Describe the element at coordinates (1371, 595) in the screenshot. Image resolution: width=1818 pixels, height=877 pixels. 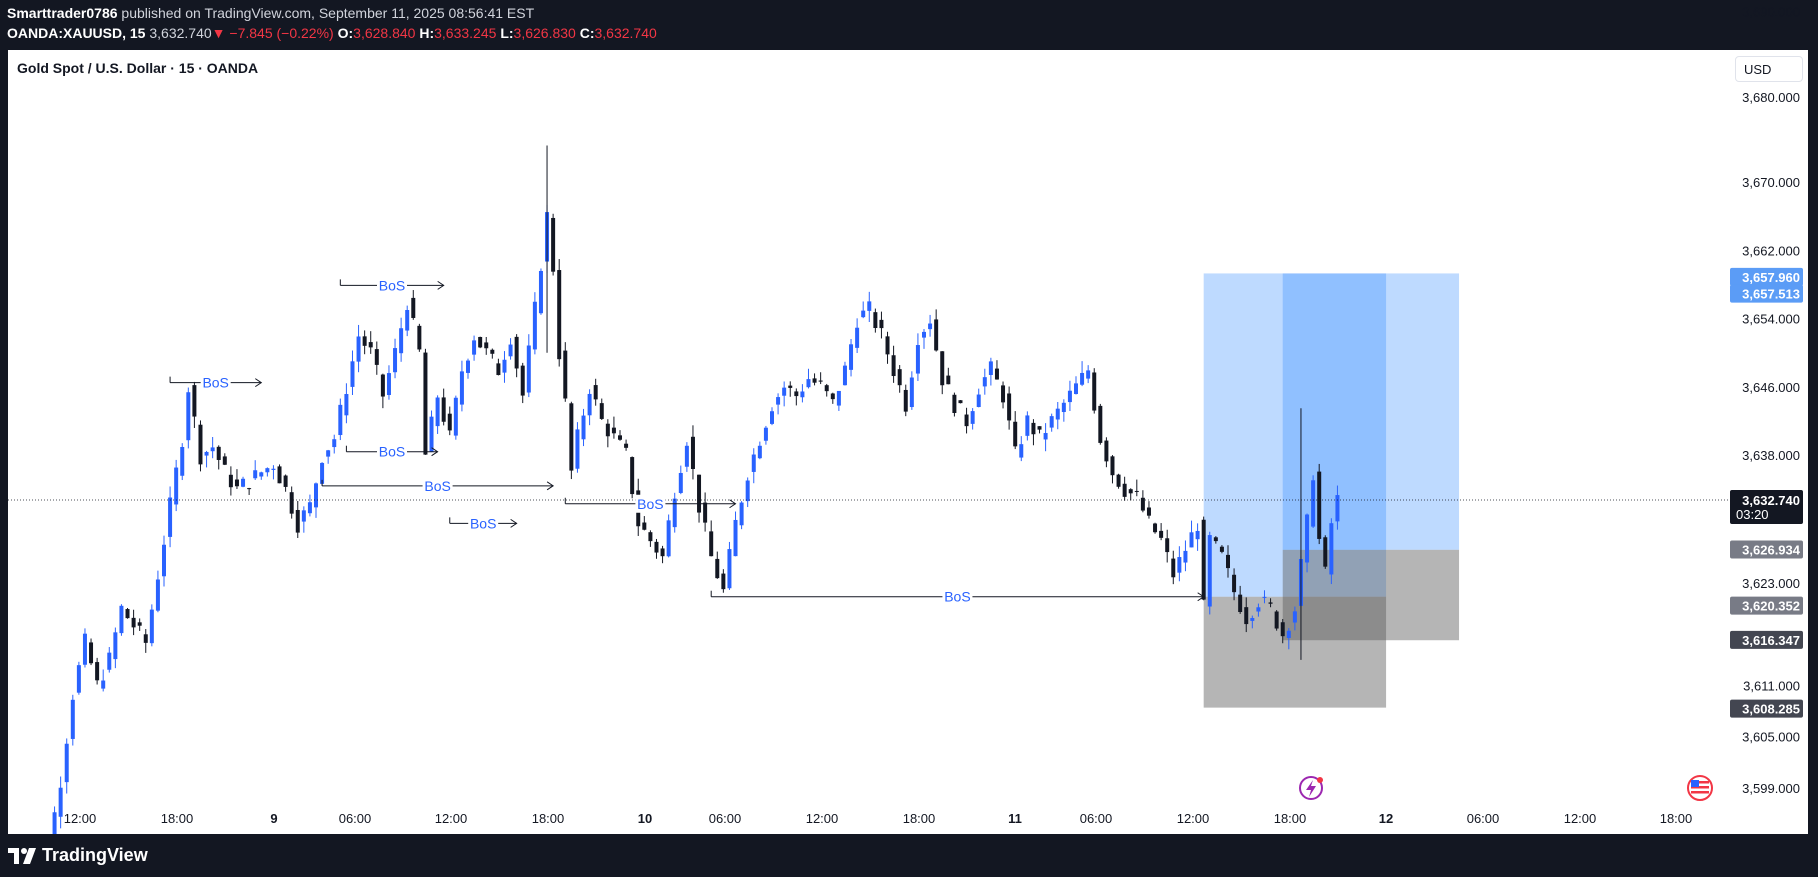
I see `stop-zone` at that location.